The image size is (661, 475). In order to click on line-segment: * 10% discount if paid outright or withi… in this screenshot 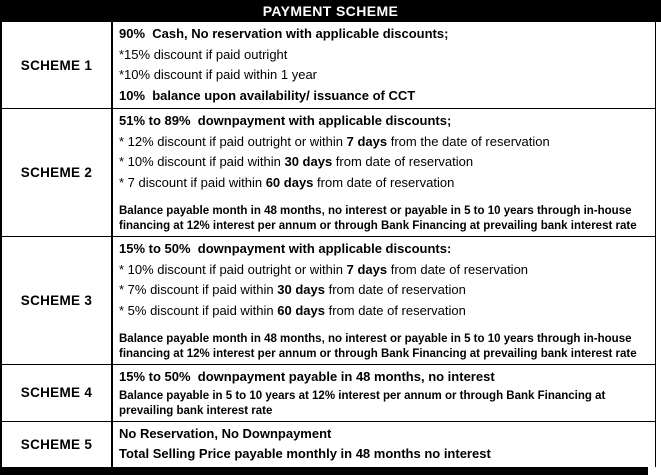, I will do `click(233, 269)`.